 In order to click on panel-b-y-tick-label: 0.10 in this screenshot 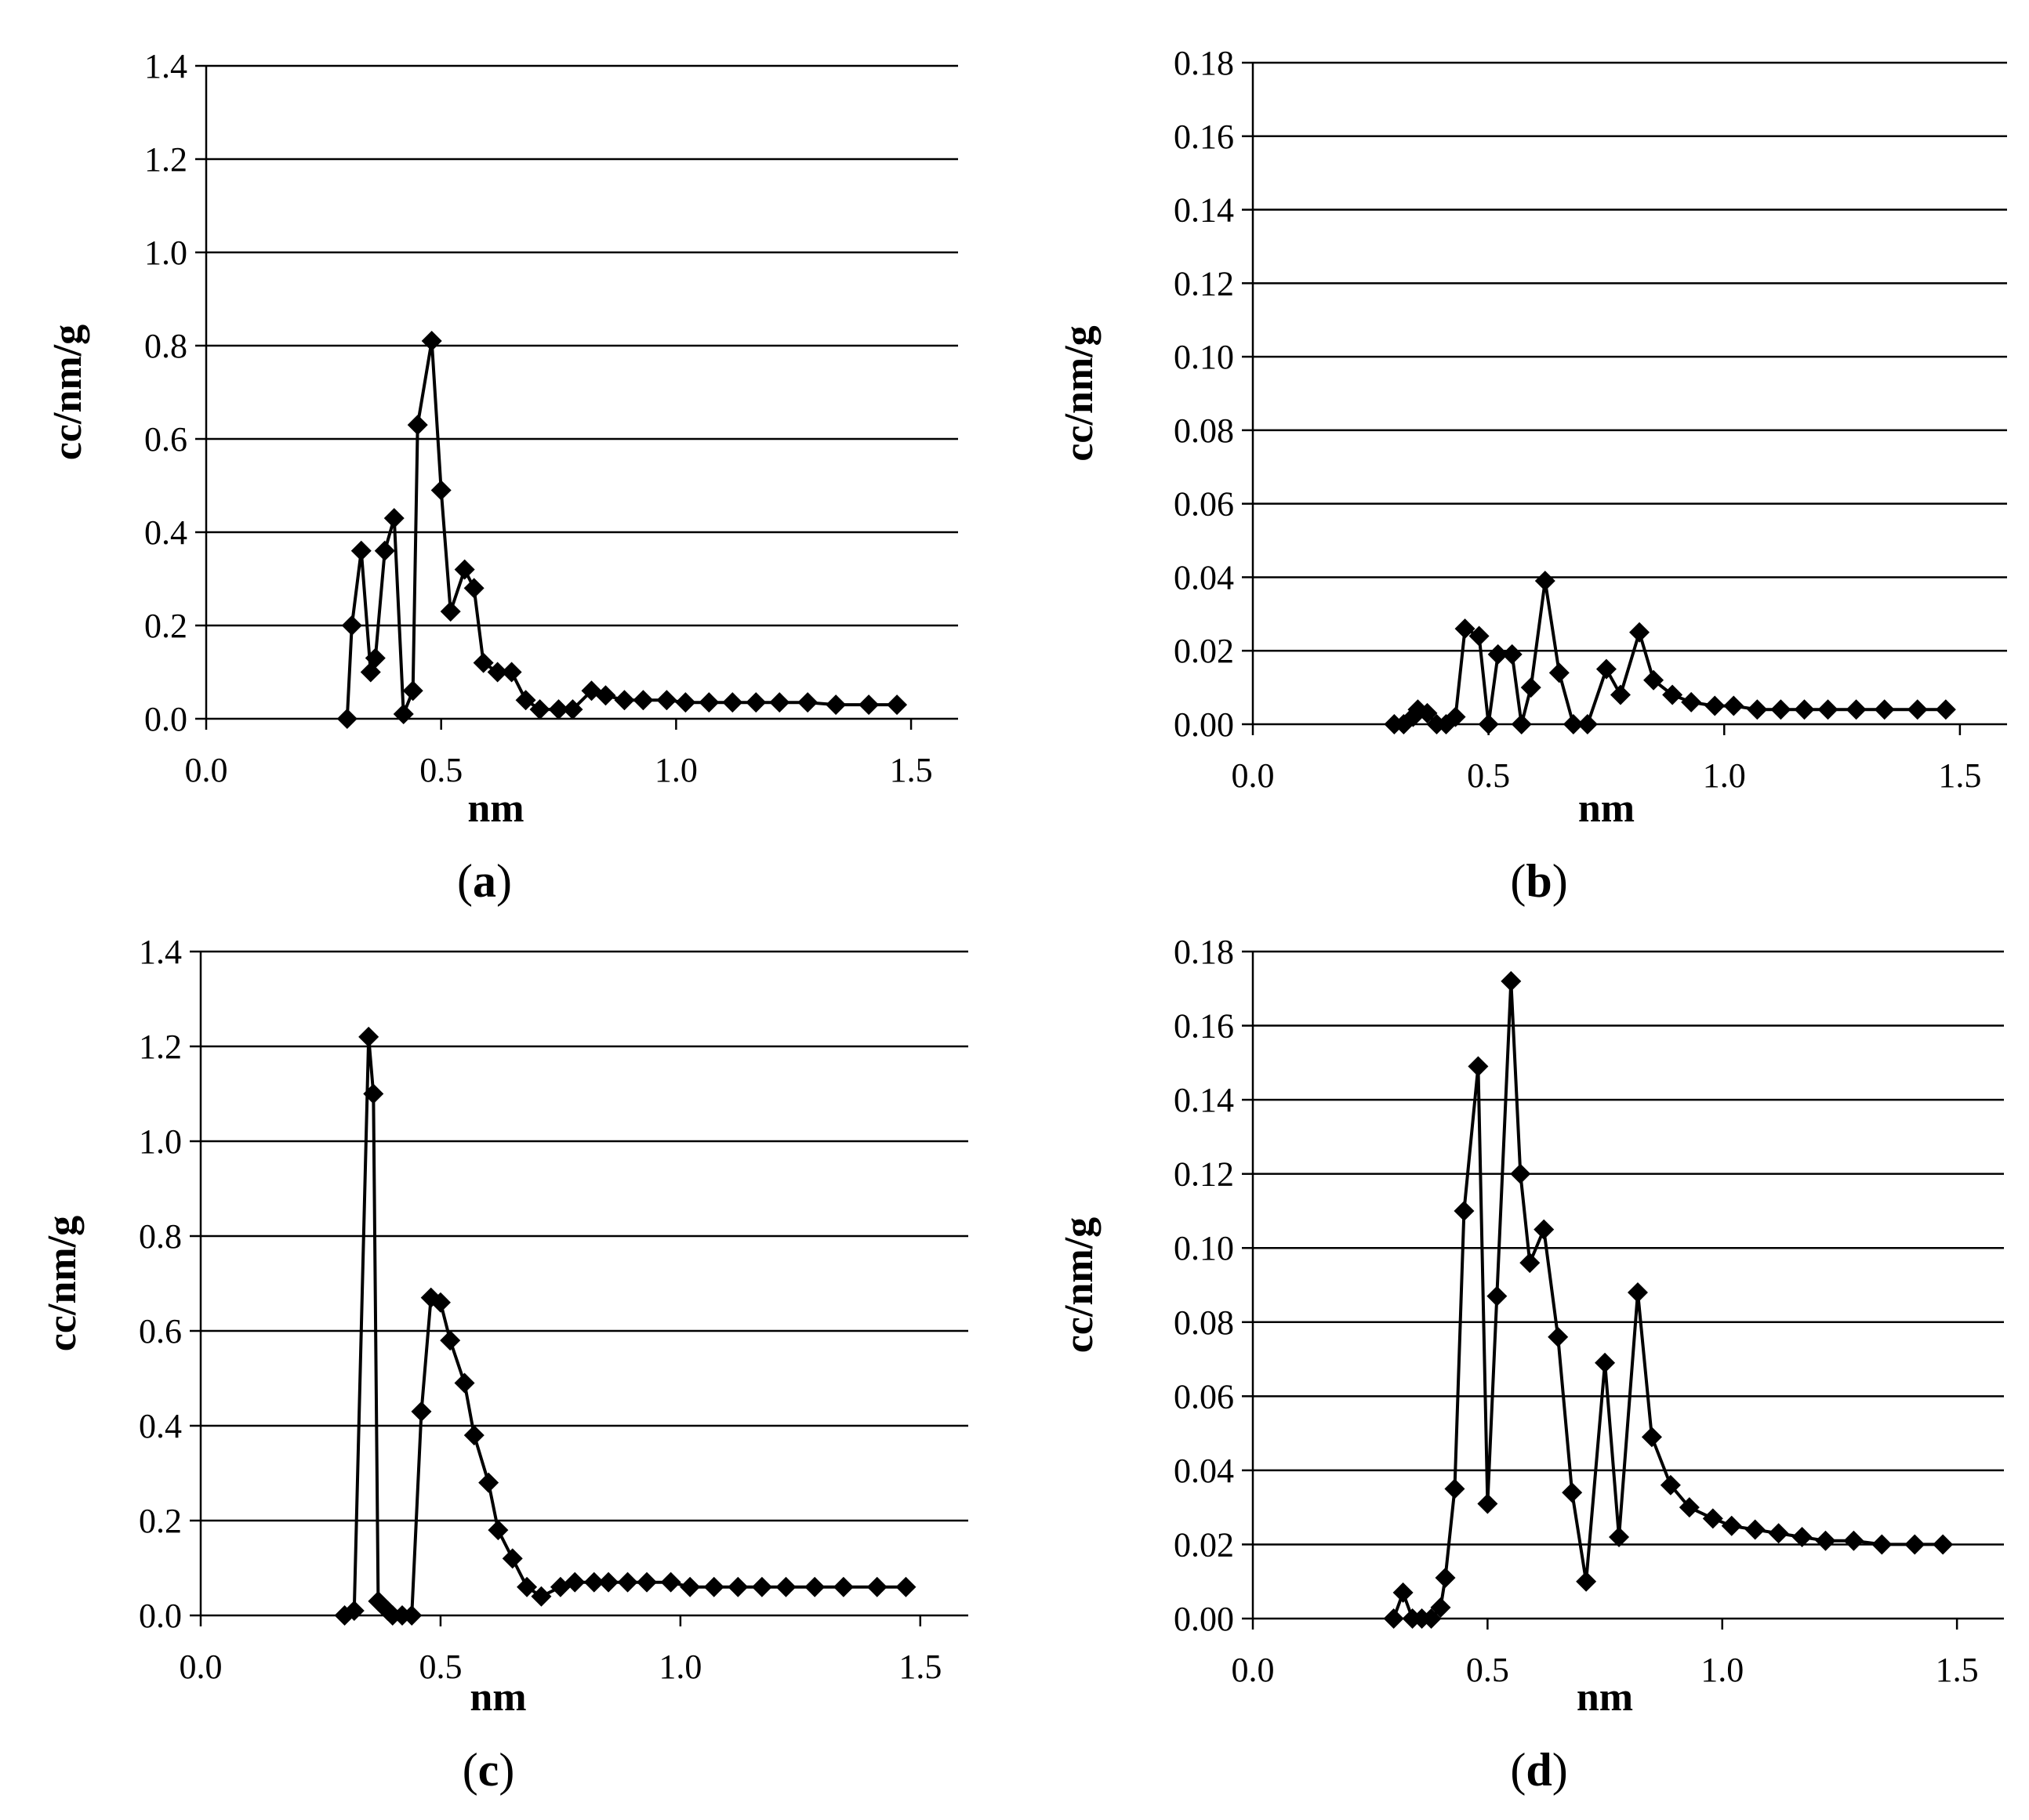, I will do `click(1204, 357)`.